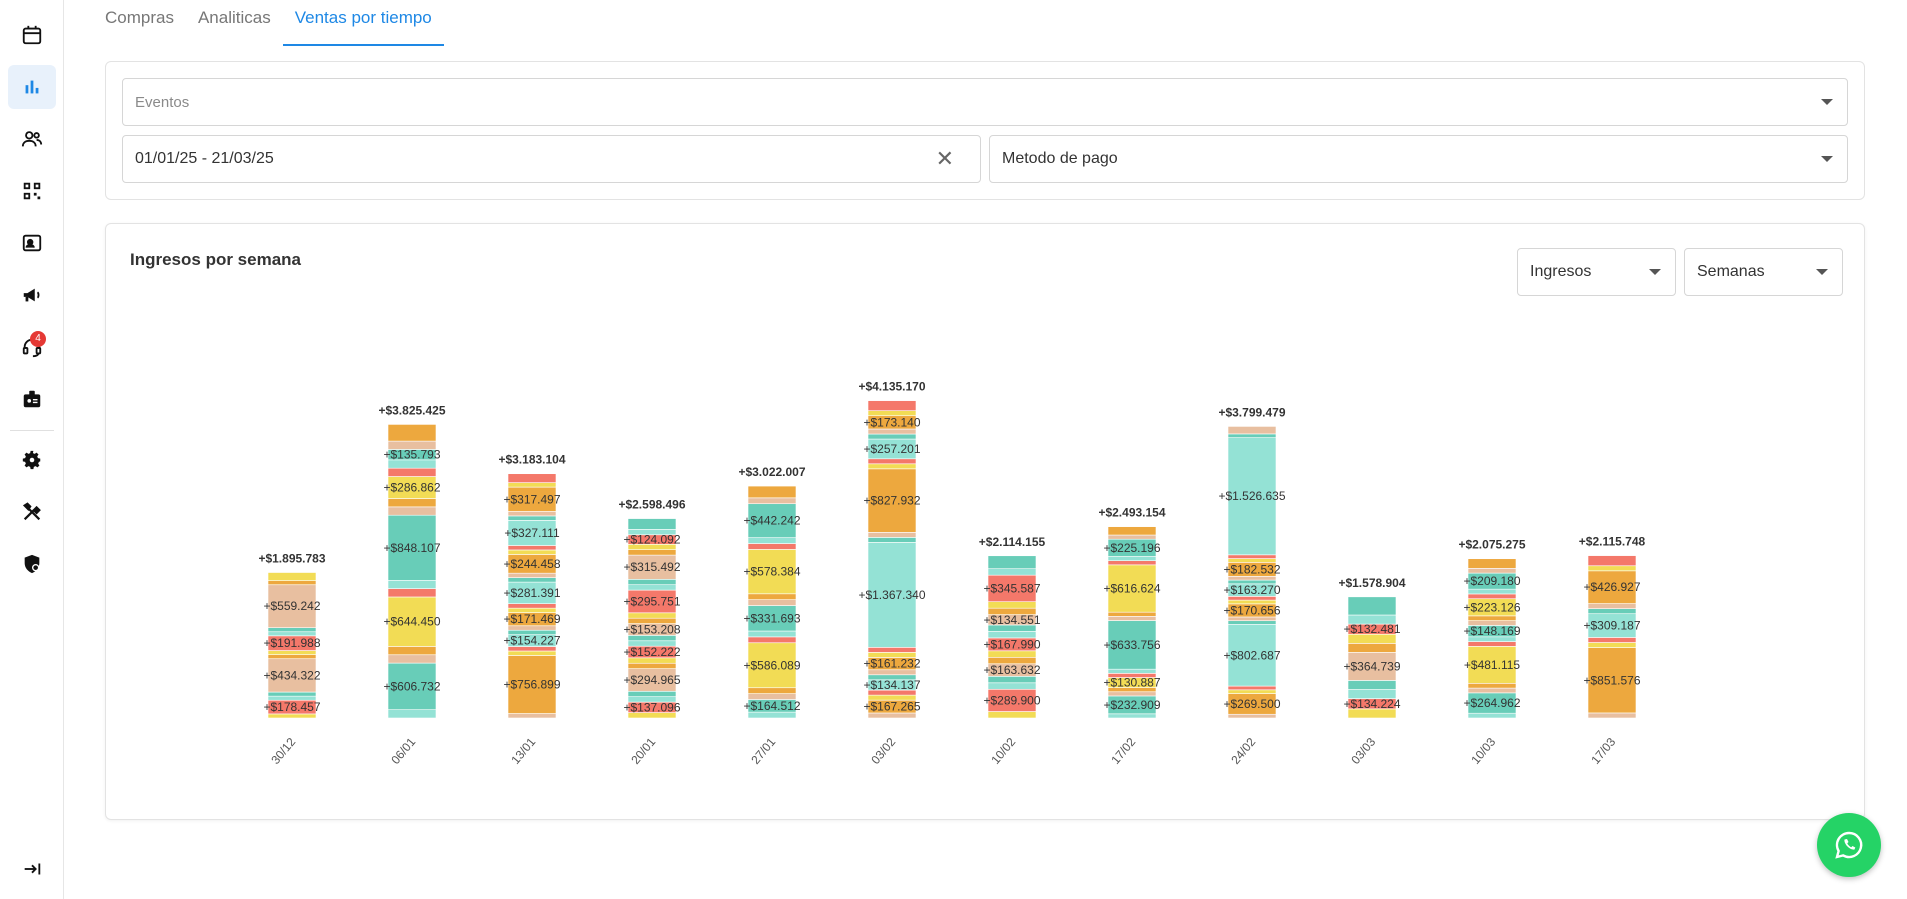 The image size is (1907, 899). Describe the element at coordinates (411, 488) in the screenshot. I see `segment-value-label: +$286.862` at that location.